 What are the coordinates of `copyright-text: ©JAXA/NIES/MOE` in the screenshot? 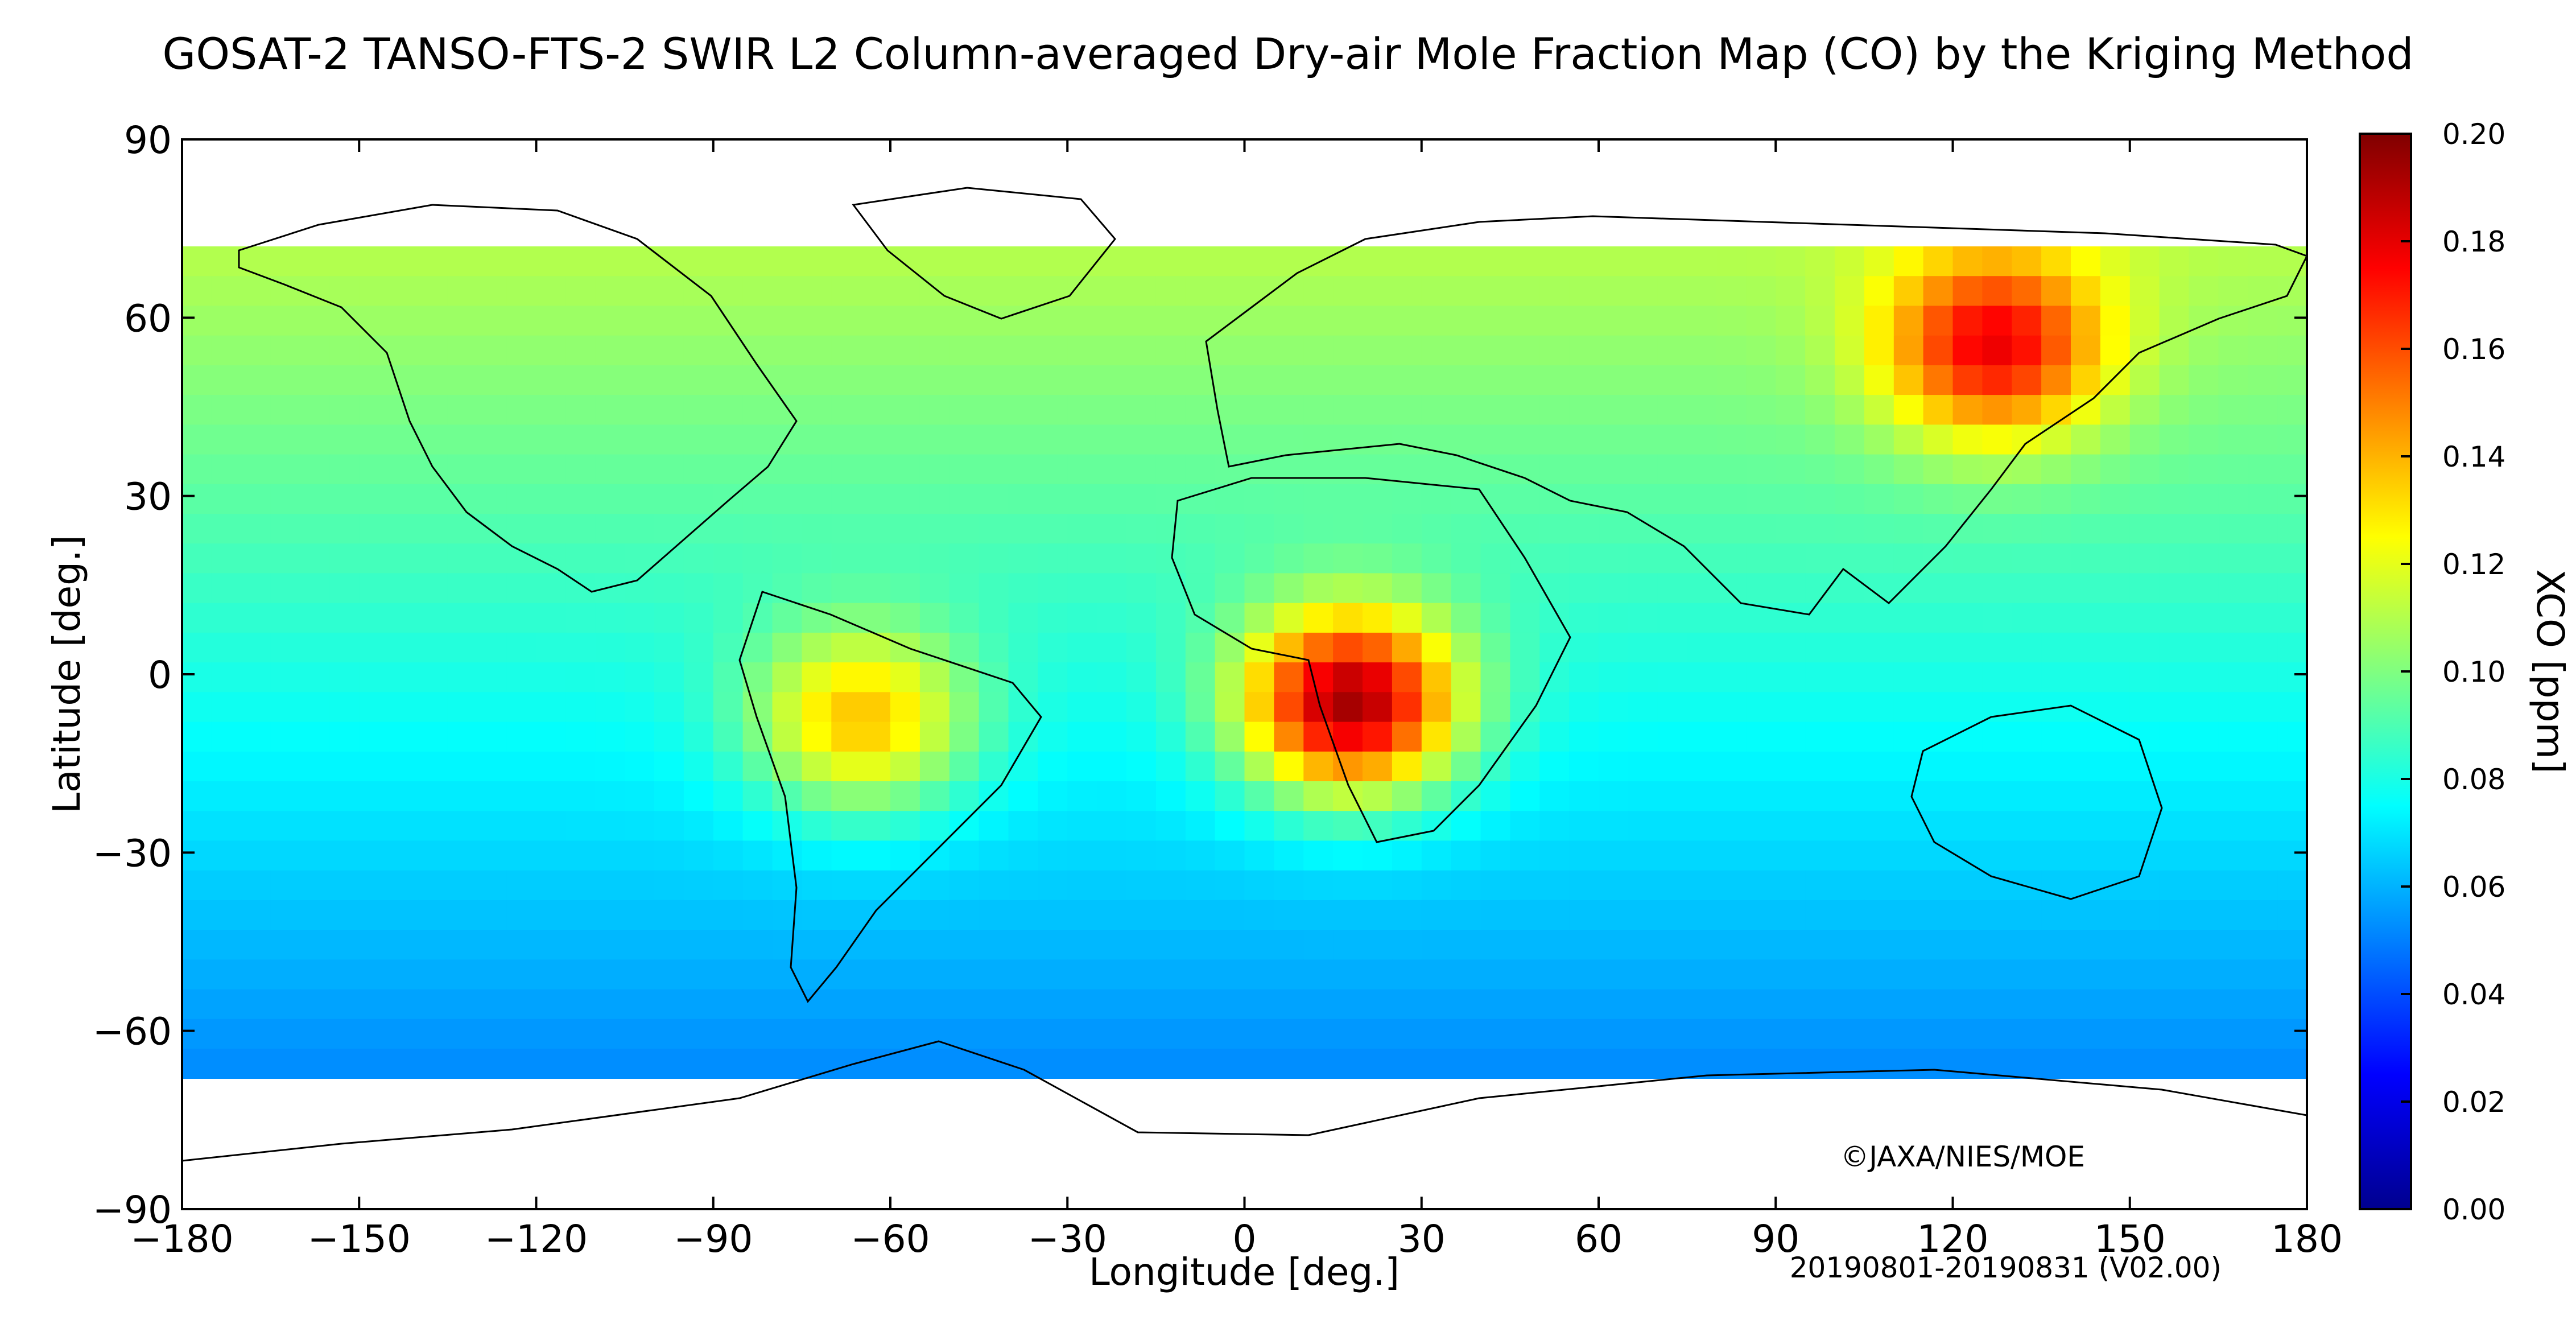 It's located at (1963, 1156).